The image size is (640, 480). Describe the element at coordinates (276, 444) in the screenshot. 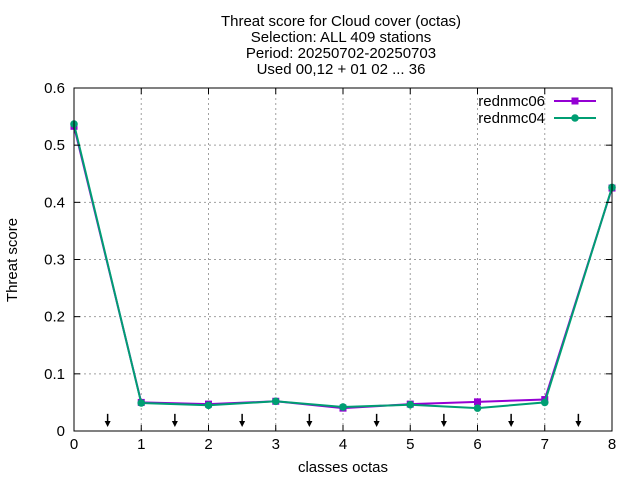

I see `x-tick-label: 3` at that location.